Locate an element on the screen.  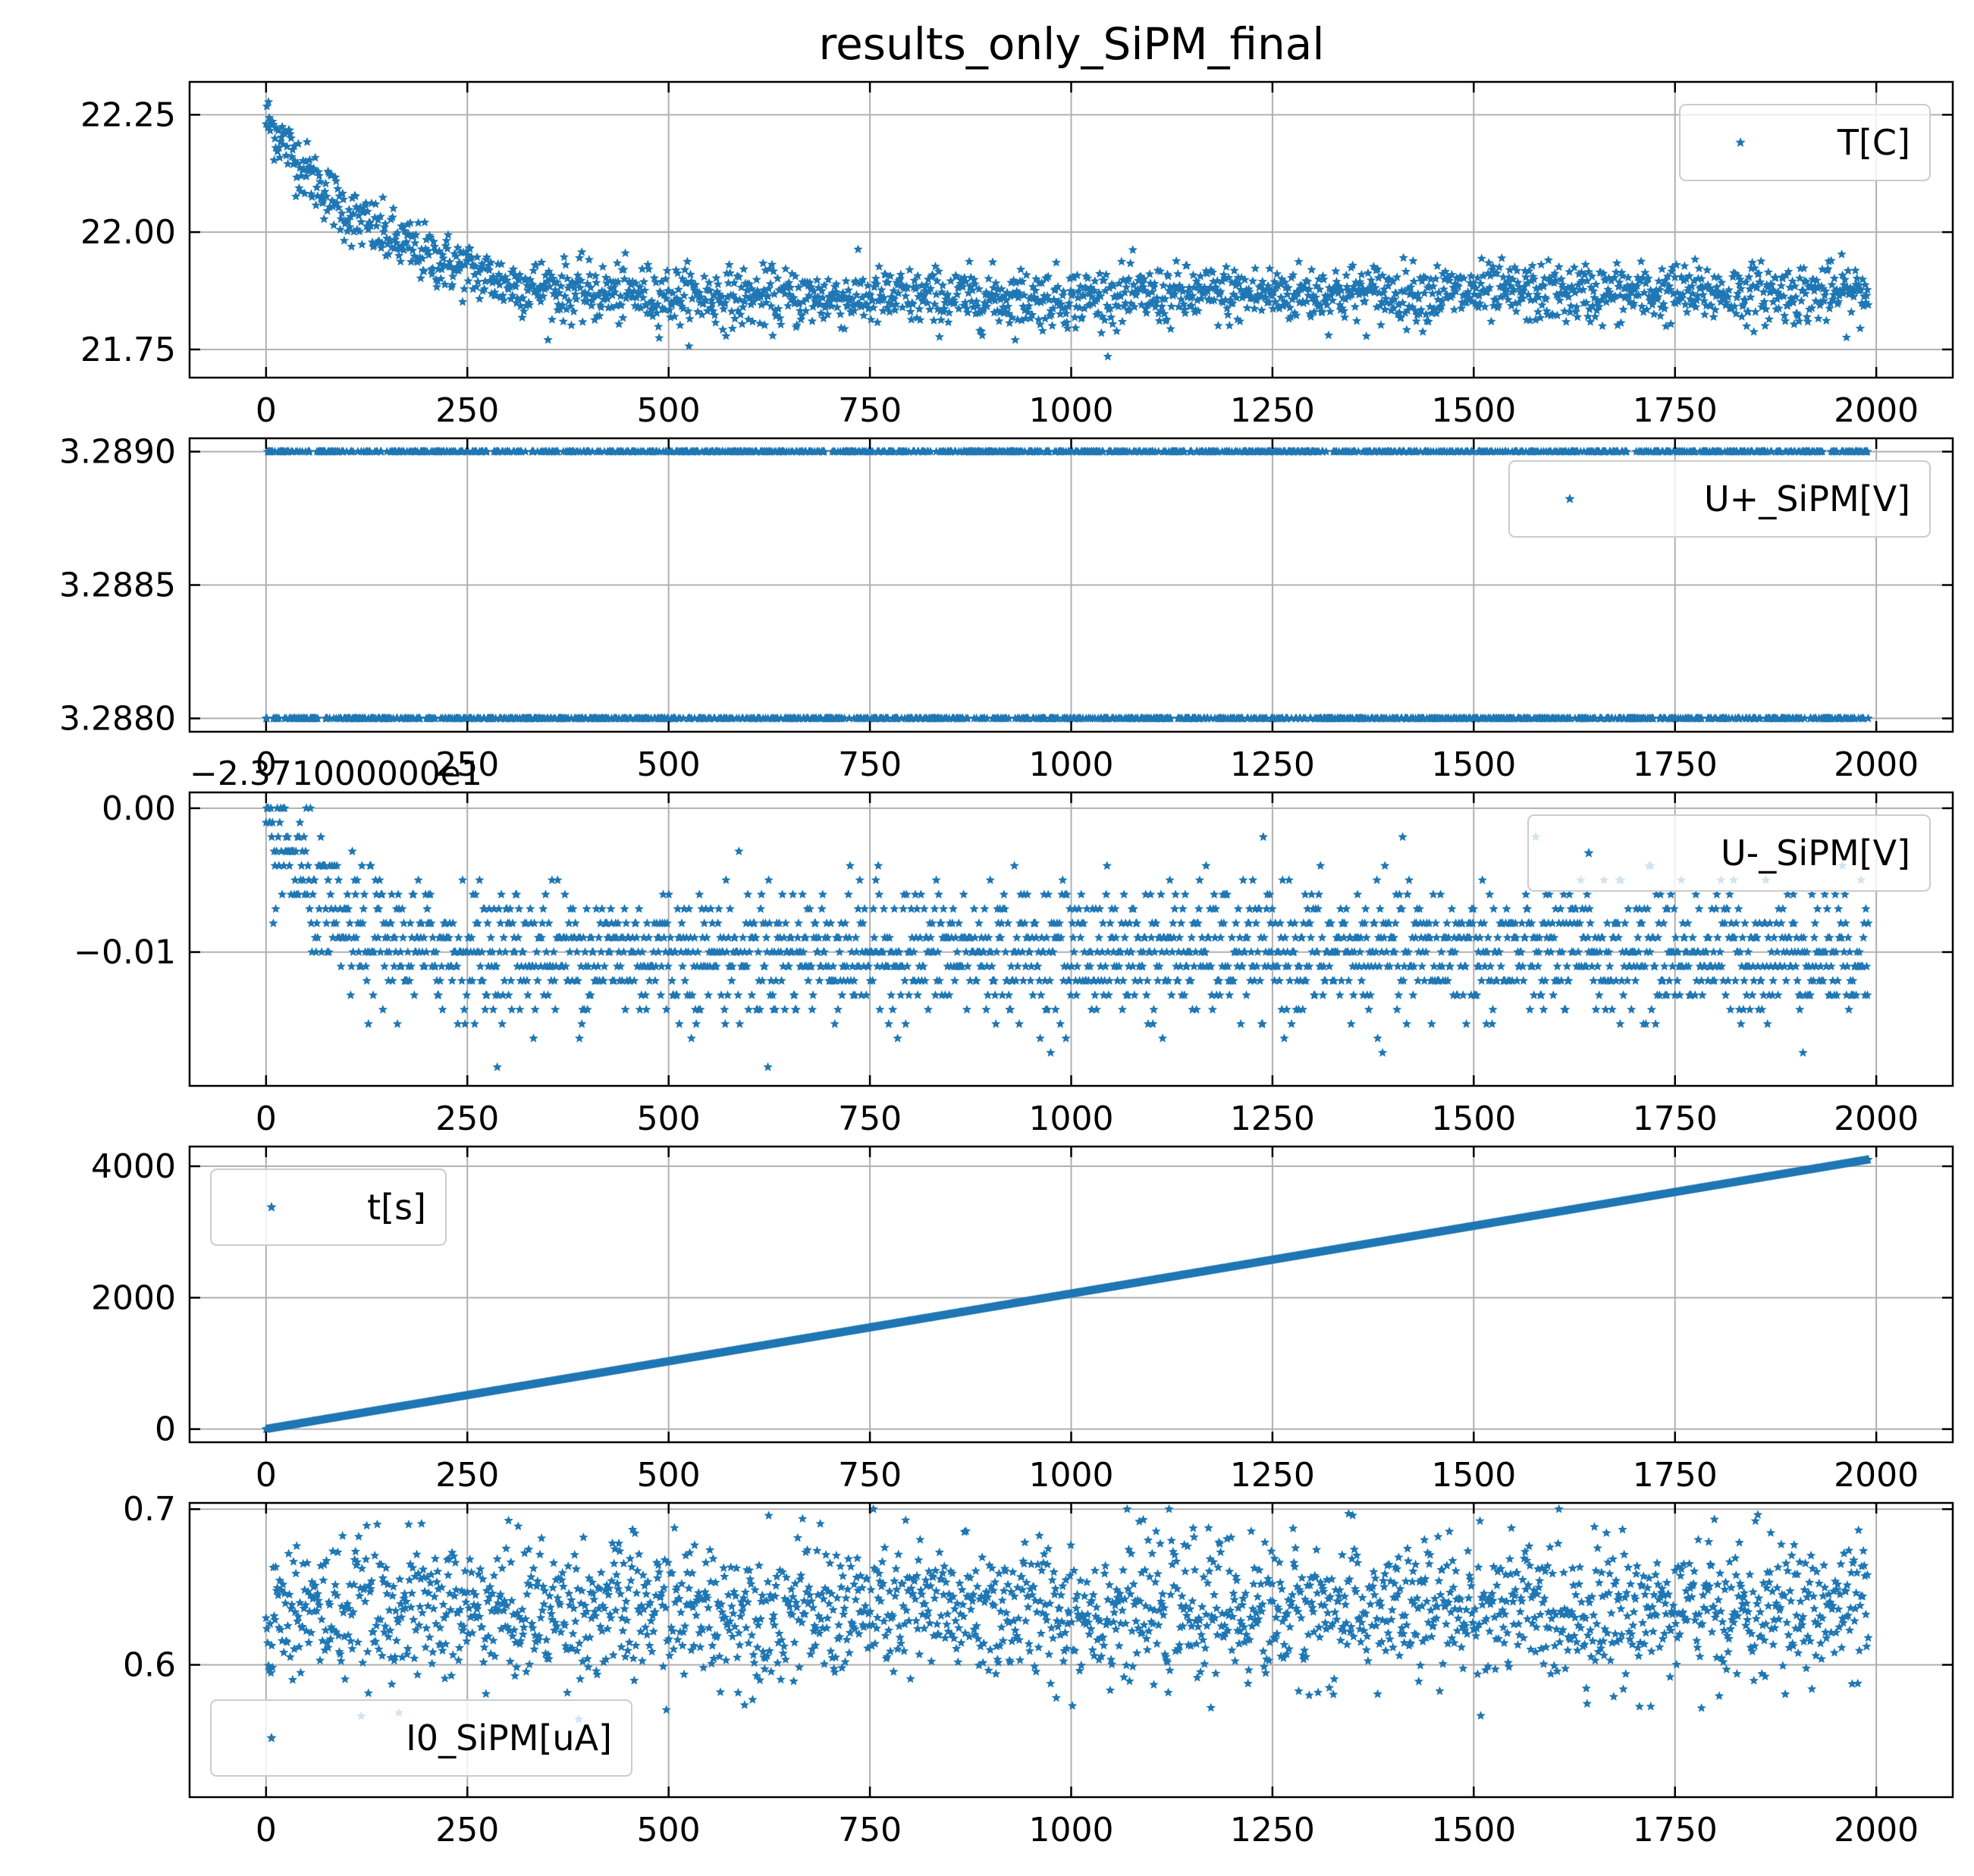
y-tick-label: 3.2885 is located at coordinates (118, 585).